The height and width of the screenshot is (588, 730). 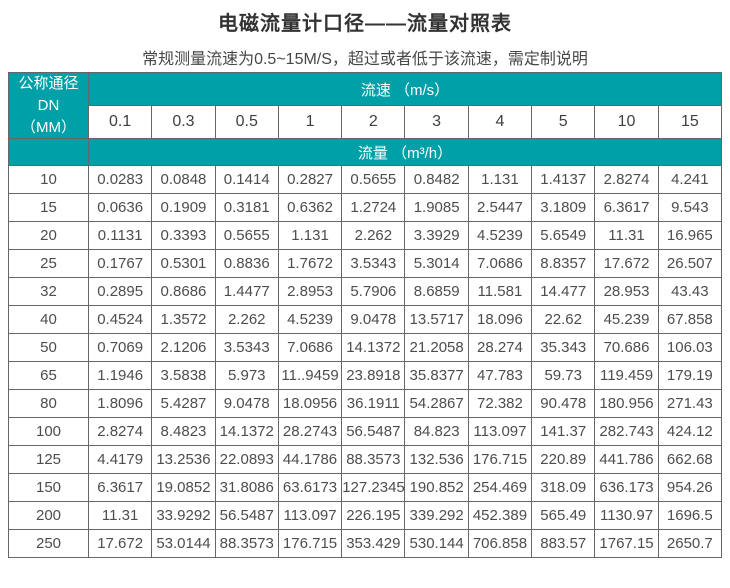 I want to click on flow-value-cell: 318.09, so click(x=563, y=488).